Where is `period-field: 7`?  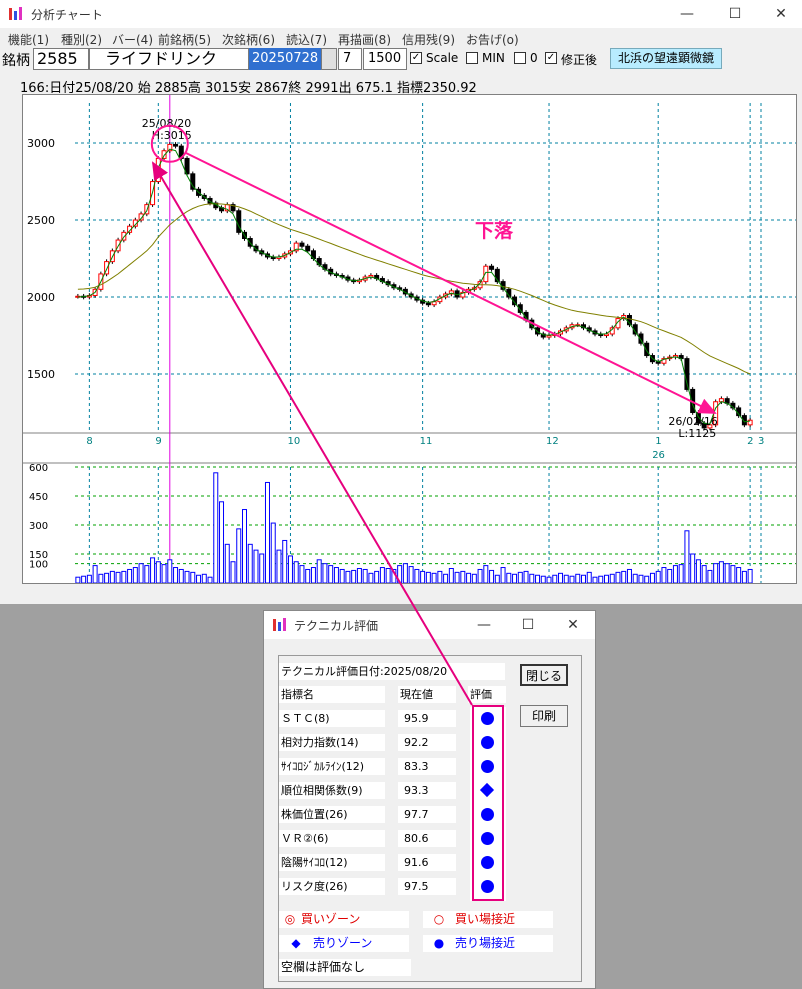 period-field: 7 is located at coordinates (350, 59).